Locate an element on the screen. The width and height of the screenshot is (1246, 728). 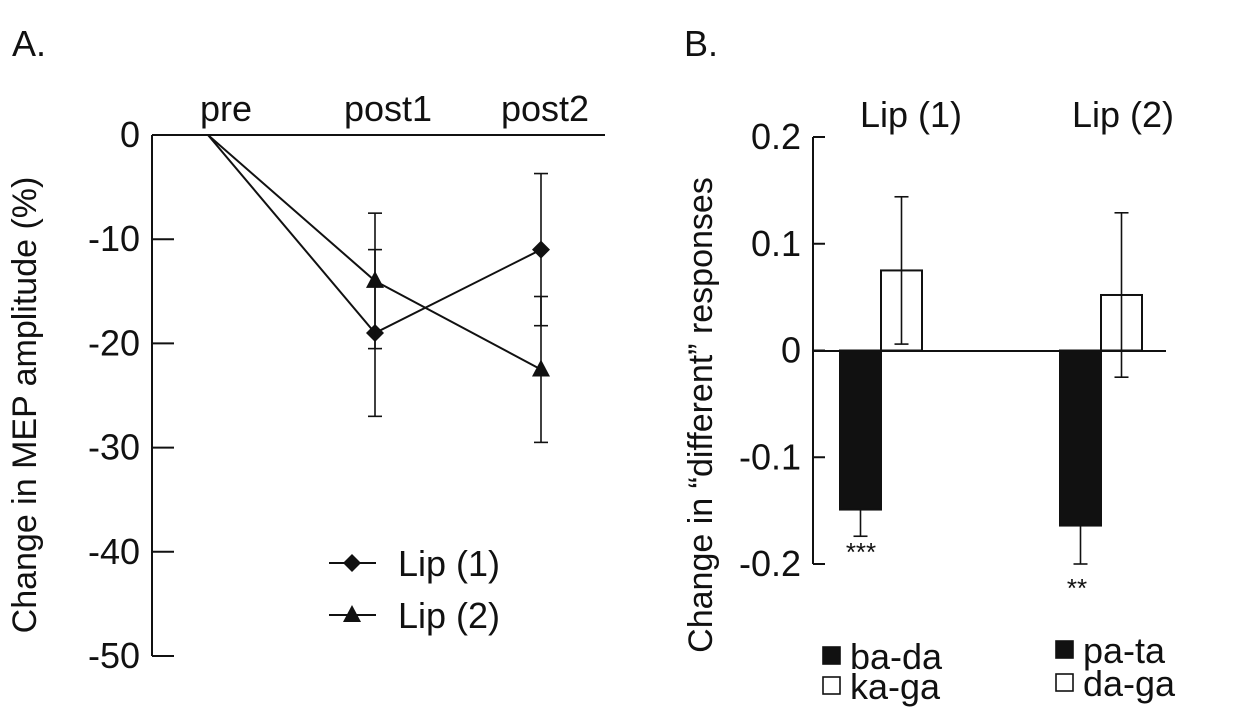
panel-b-y-tick-label: -0.2 is located at coordinates (770, 563).